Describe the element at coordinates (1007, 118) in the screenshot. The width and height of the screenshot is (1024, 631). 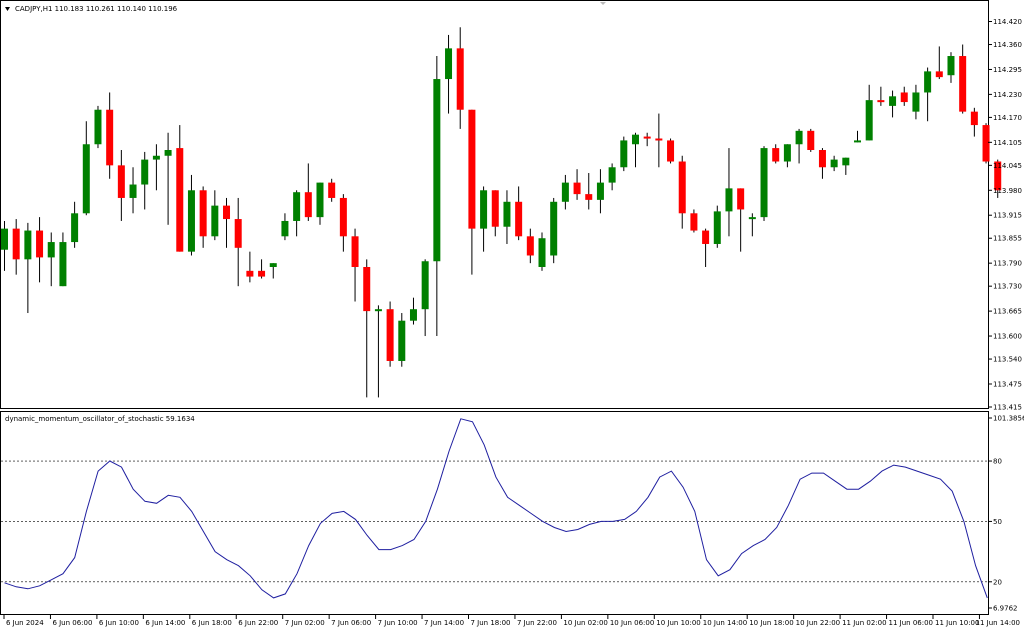
I see `price-tick-label: 114.170` at that location.